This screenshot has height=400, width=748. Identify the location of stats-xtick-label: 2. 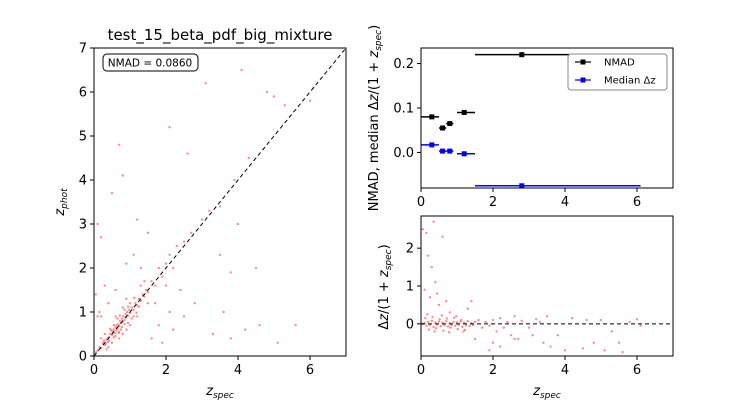
(493, 202).